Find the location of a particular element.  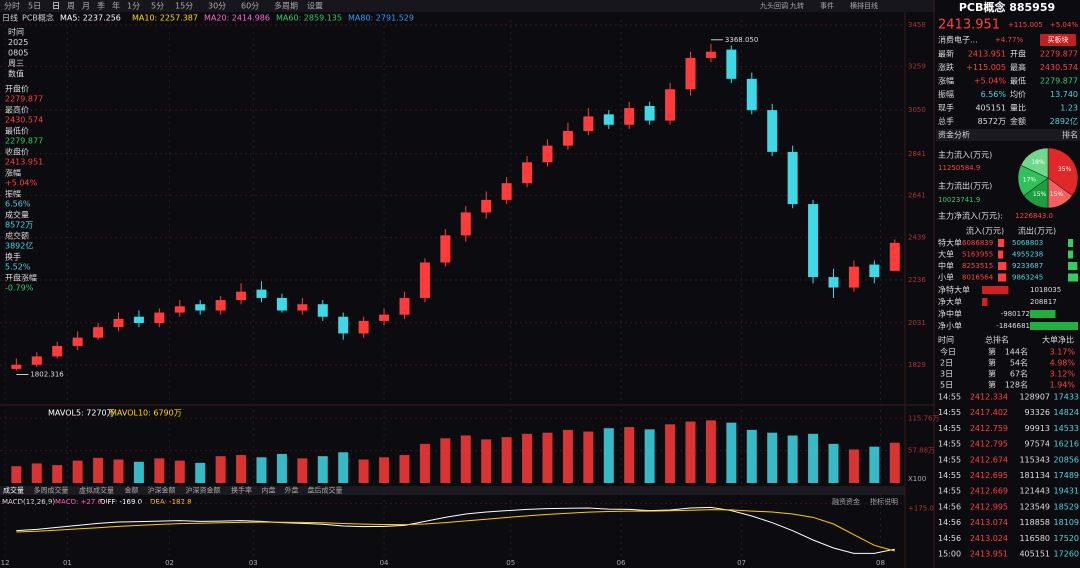

toolbar-tab: 日 is located at coordinates (56, 6).